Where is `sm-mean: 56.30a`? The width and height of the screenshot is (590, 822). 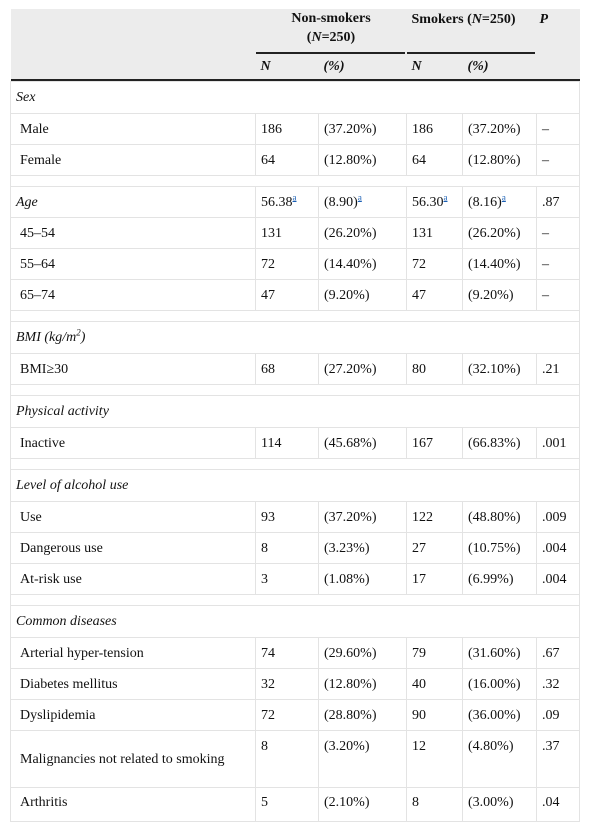 sm-mean: 56.30a is located at coordinates (434, 202).